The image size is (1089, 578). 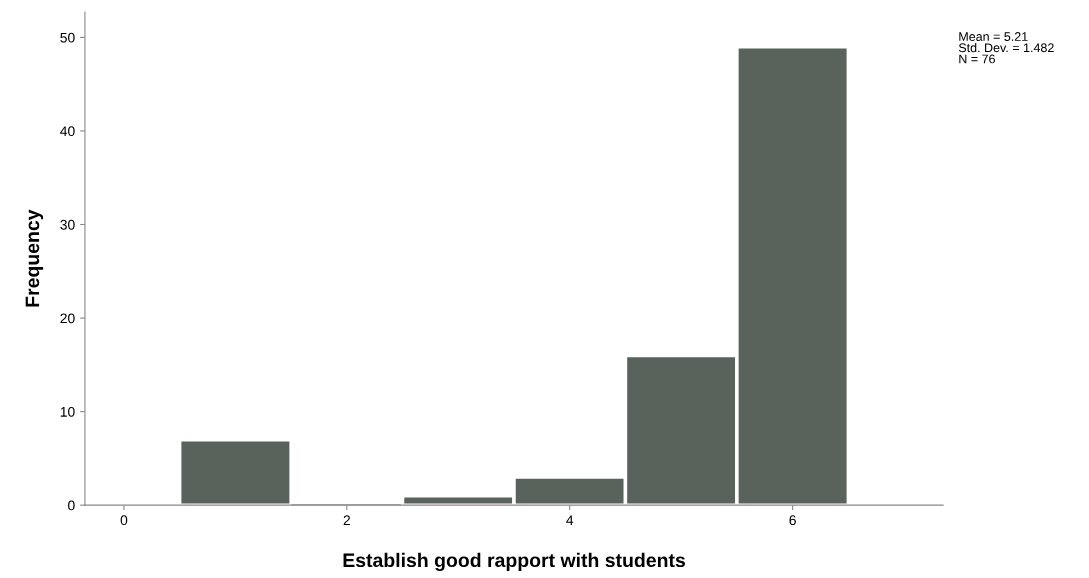 I want to click on y-tick-label: 50, so click(x=67, y=37).